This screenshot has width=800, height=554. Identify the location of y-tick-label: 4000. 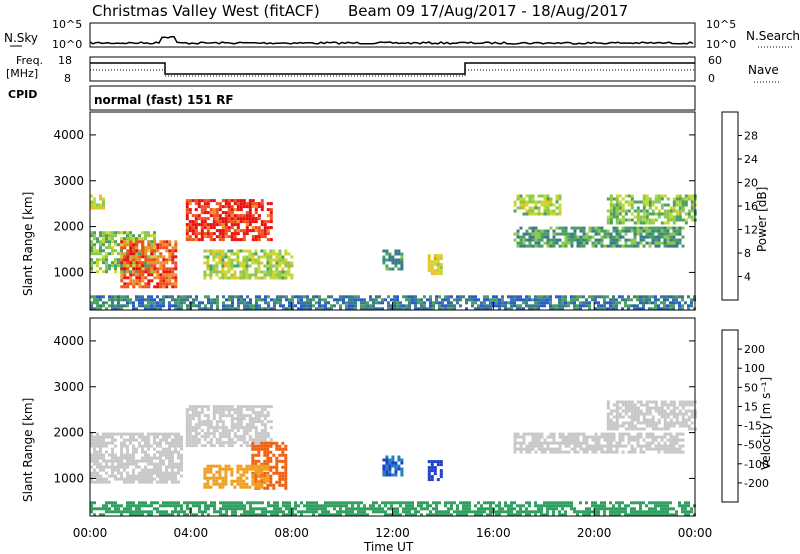
(68, 135).